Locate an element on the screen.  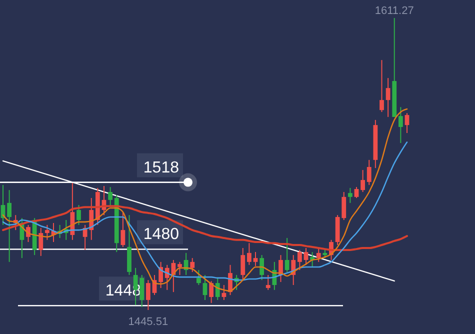
text: 1611.27 is located at coordinates (394, 11).